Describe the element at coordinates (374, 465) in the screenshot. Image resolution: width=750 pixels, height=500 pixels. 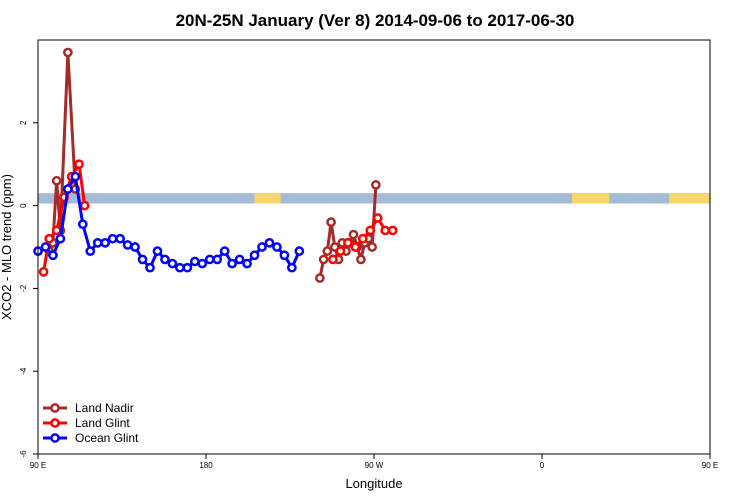
I see `x-tick-label: 90 W` at that location.